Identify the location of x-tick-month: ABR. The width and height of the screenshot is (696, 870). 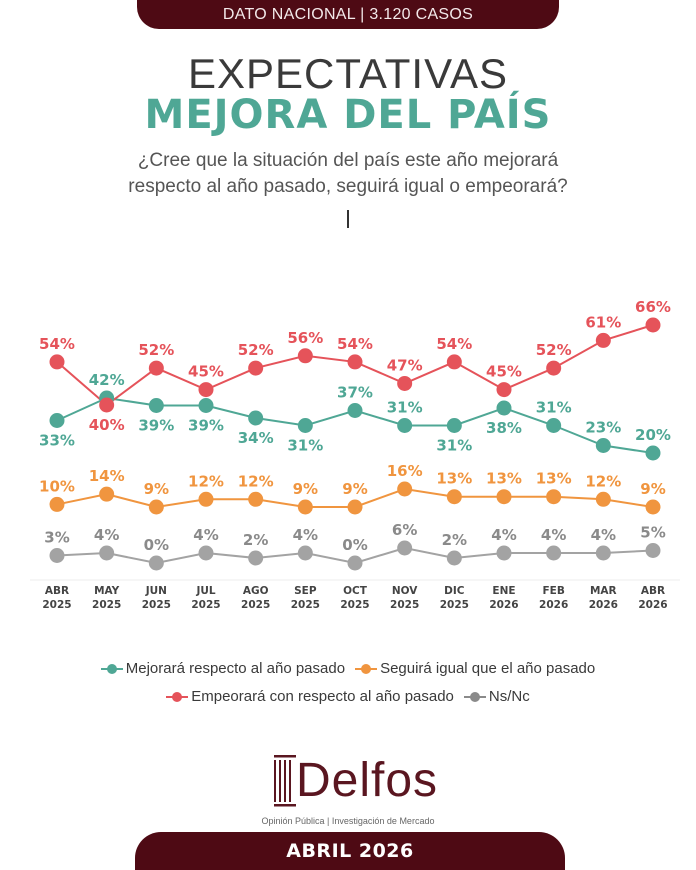
(57, 591).